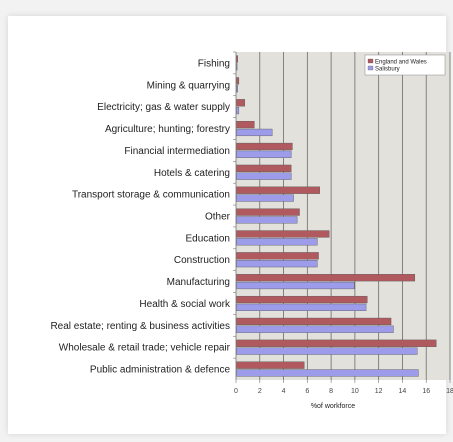 The height and width of the screenshot is (442, 453). Describe the element at coordinates (327, 373) in the screenshot. I see `bar-salisbury-public-administration-defence` at that location.